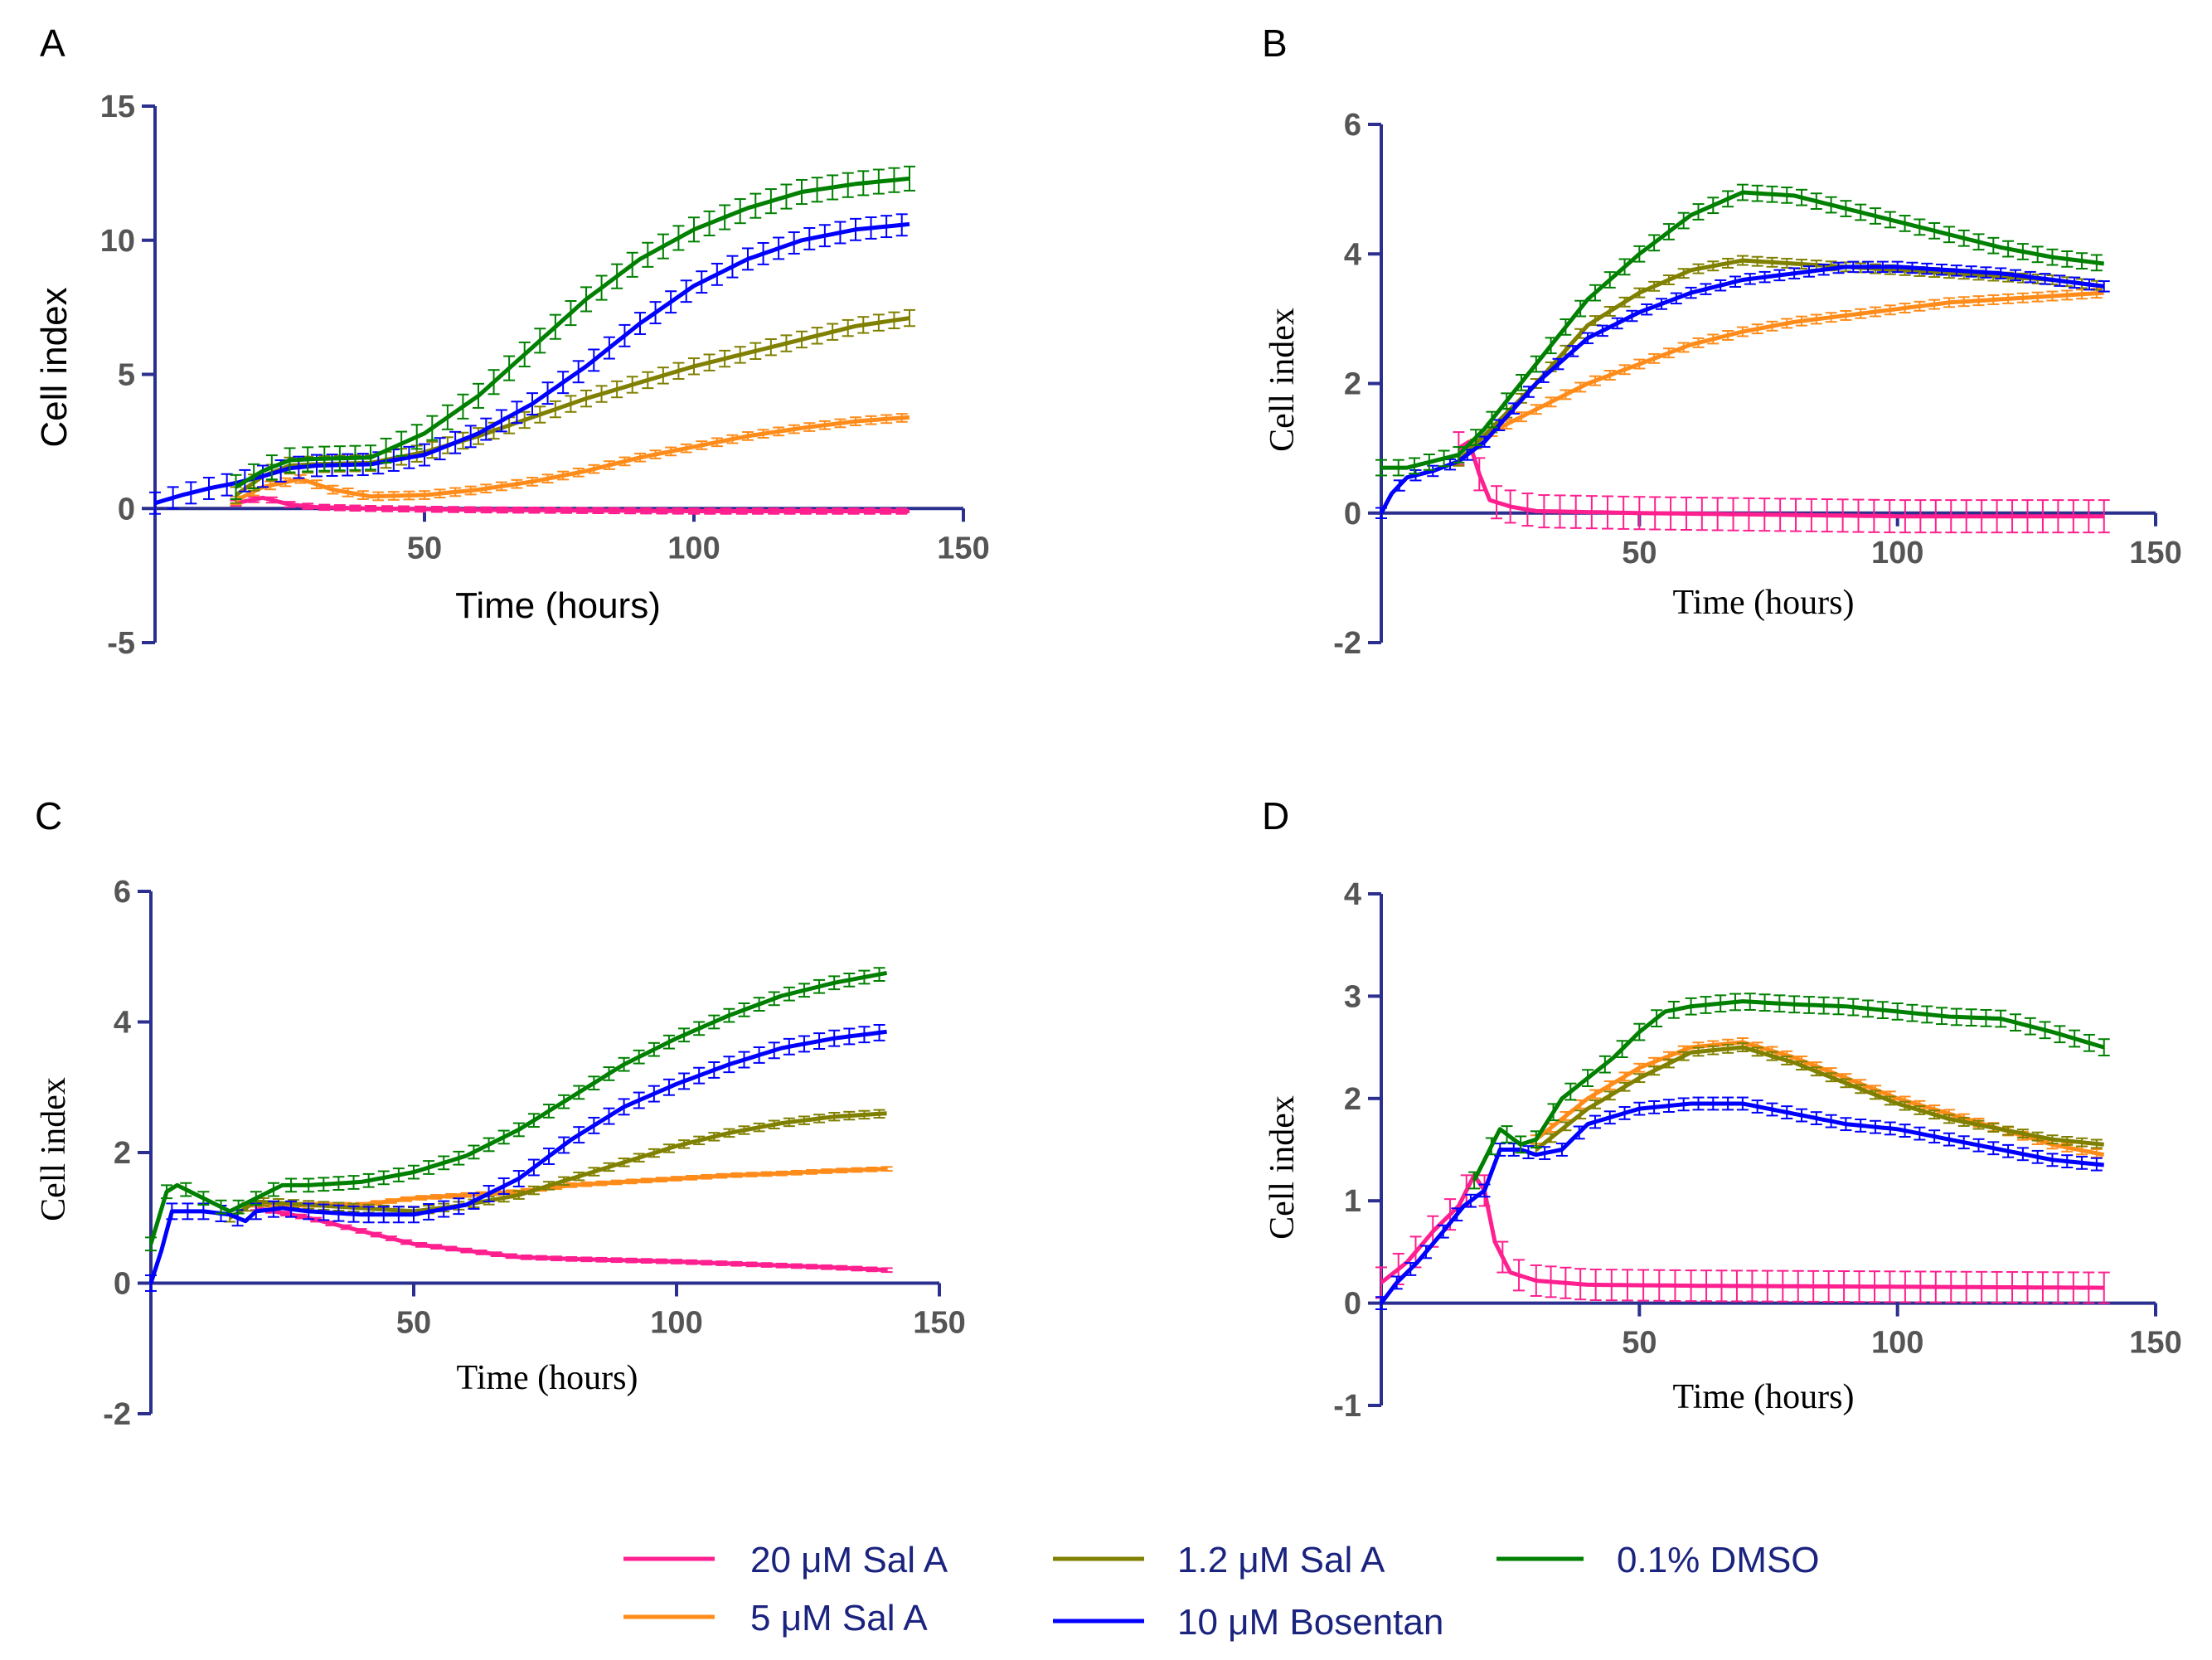 This screenshot has height=1660, width=2212. What do you see at coordinates (1897, 1343) in the screenshot?
I see `panel-d-x-tick-label: 100` at bounding box center [1897, 1343].